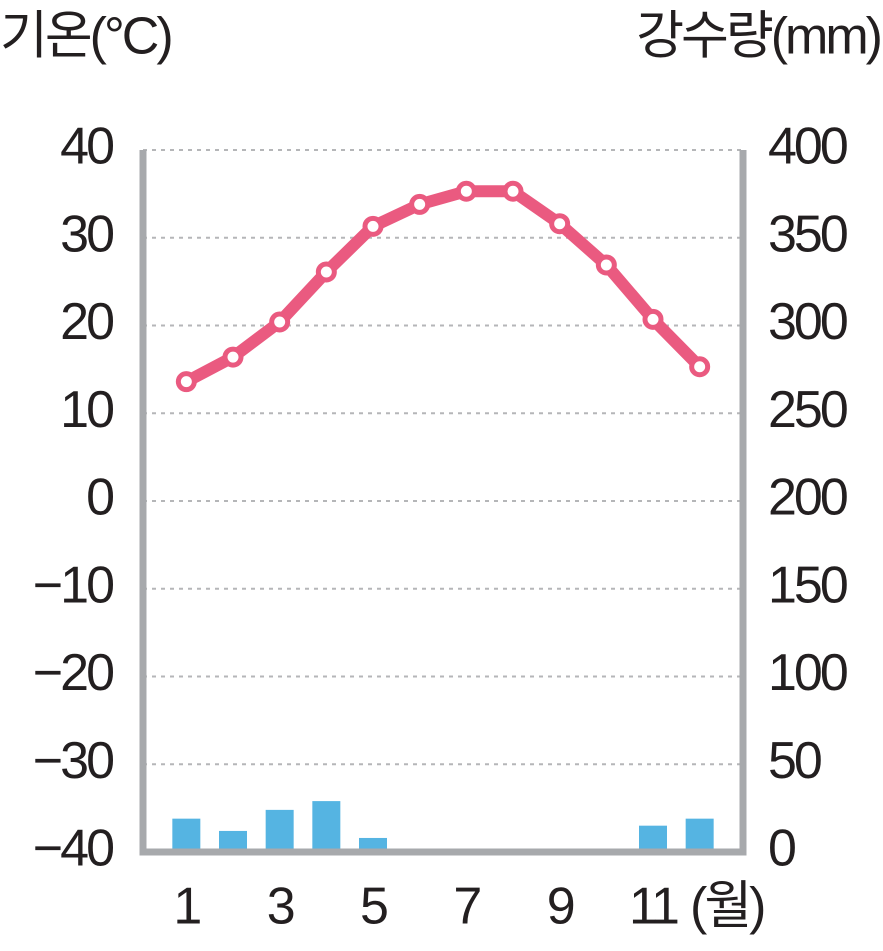 This screenshot has width=883, height=951. What do you see at coordinates (443, 286) in the screenshot?
I see `line` at bounding box center [443, 286].